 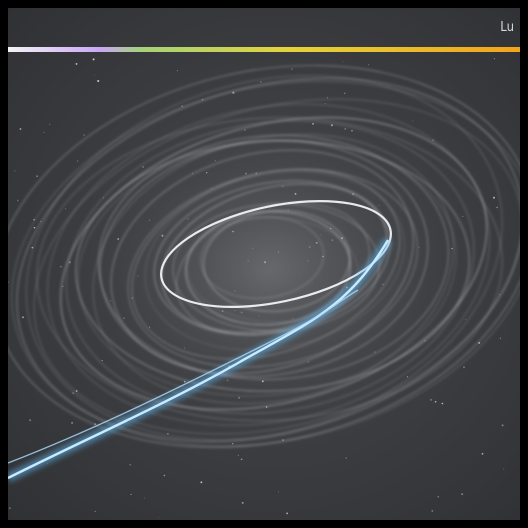 What do you see at coordinates (264, 49) in the screenshot?
I see `color-bar` at bounding box center [264, 49].